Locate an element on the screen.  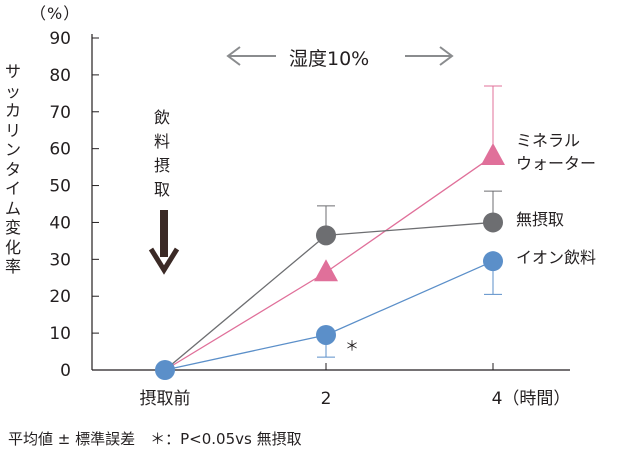
arrow-down-icon is located at coordinates (164, 261).